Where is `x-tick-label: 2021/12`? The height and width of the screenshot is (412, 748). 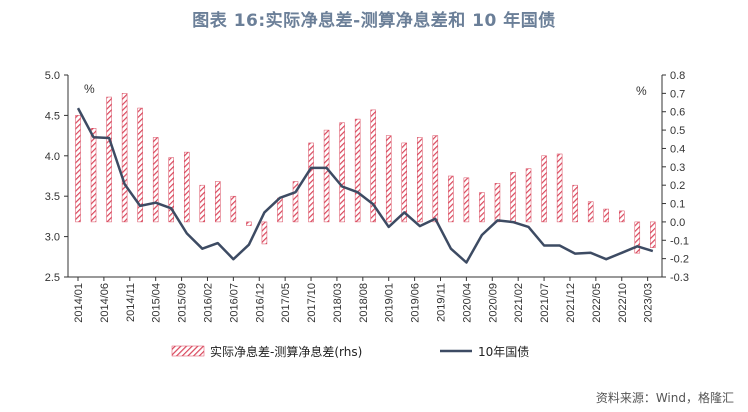 x-tick-label: 2021/12 is located at coordinates (571, 303).